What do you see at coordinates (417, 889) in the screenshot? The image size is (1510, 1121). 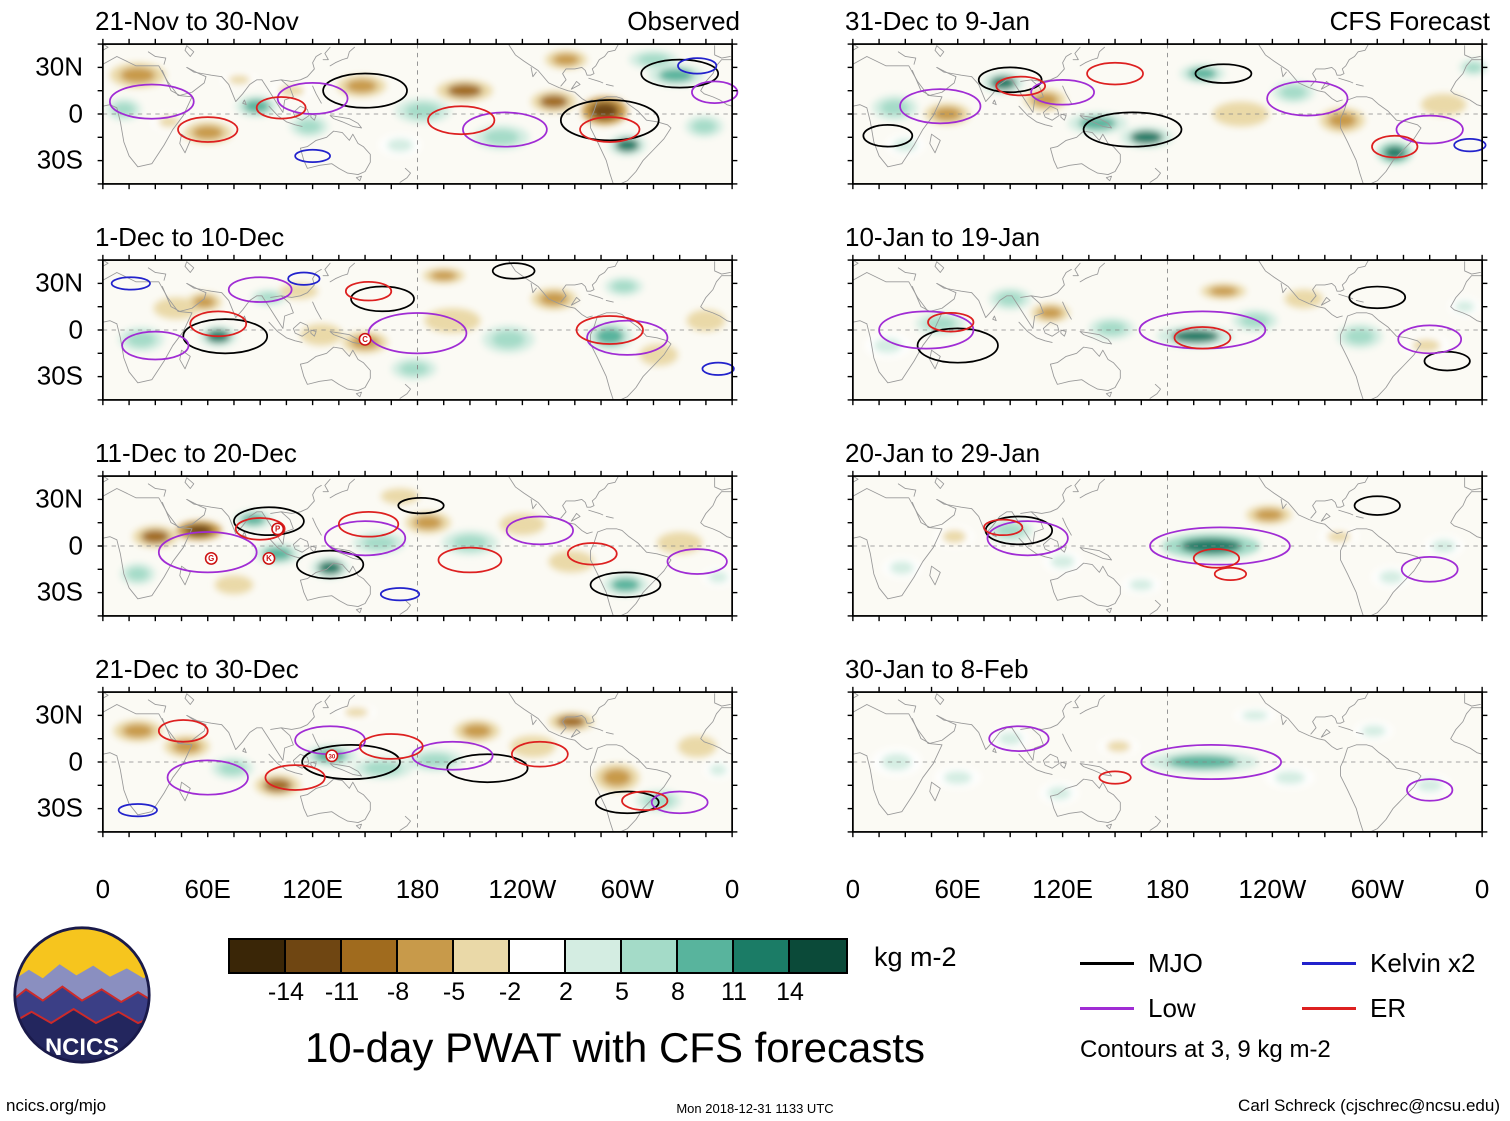 I see `x-tick-label: 180` at bounding box center [417, 889].